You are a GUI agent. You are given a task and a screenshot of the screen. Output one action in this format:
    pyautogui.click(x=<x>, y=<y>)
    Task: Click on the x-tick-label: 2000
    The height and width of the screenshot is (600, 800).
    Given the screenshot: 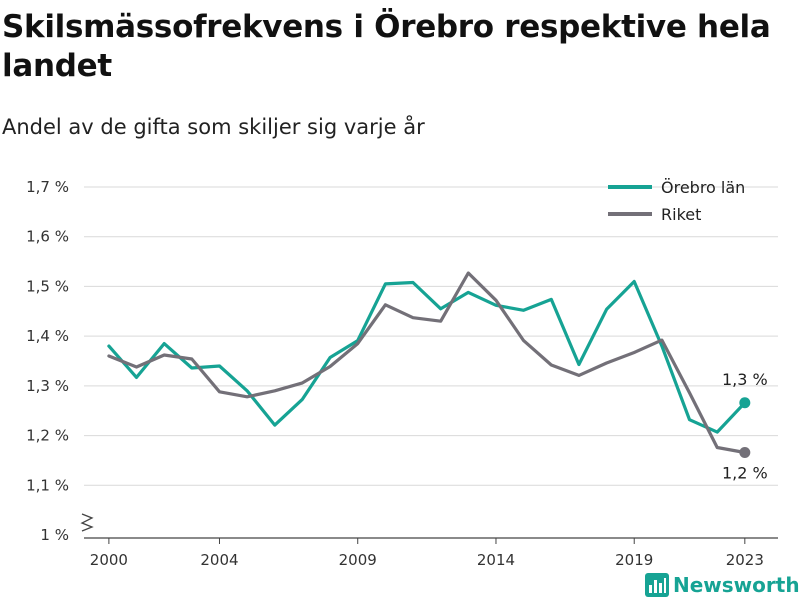 What is the action you would take?
    pyautogui.click(x=109, y=560)
    